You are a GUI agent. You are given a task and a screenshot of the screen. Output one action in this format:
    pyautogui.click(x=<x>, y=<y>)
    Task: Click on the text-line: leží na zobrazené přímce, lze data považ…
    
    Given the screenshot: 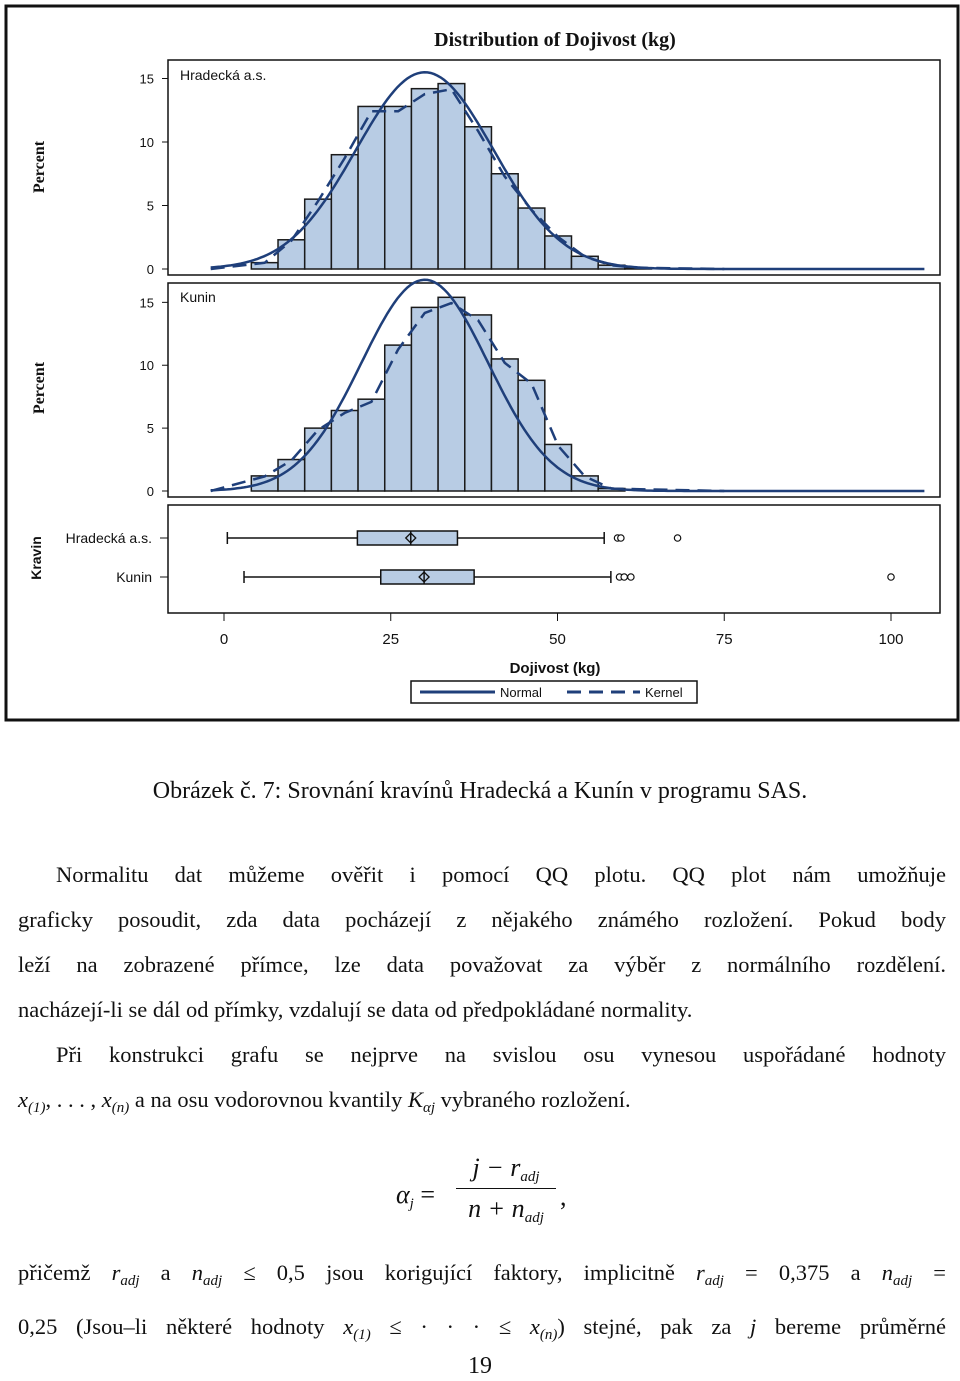 What is the action you would take?
    pyautogui.click(x=482, y=964)
    